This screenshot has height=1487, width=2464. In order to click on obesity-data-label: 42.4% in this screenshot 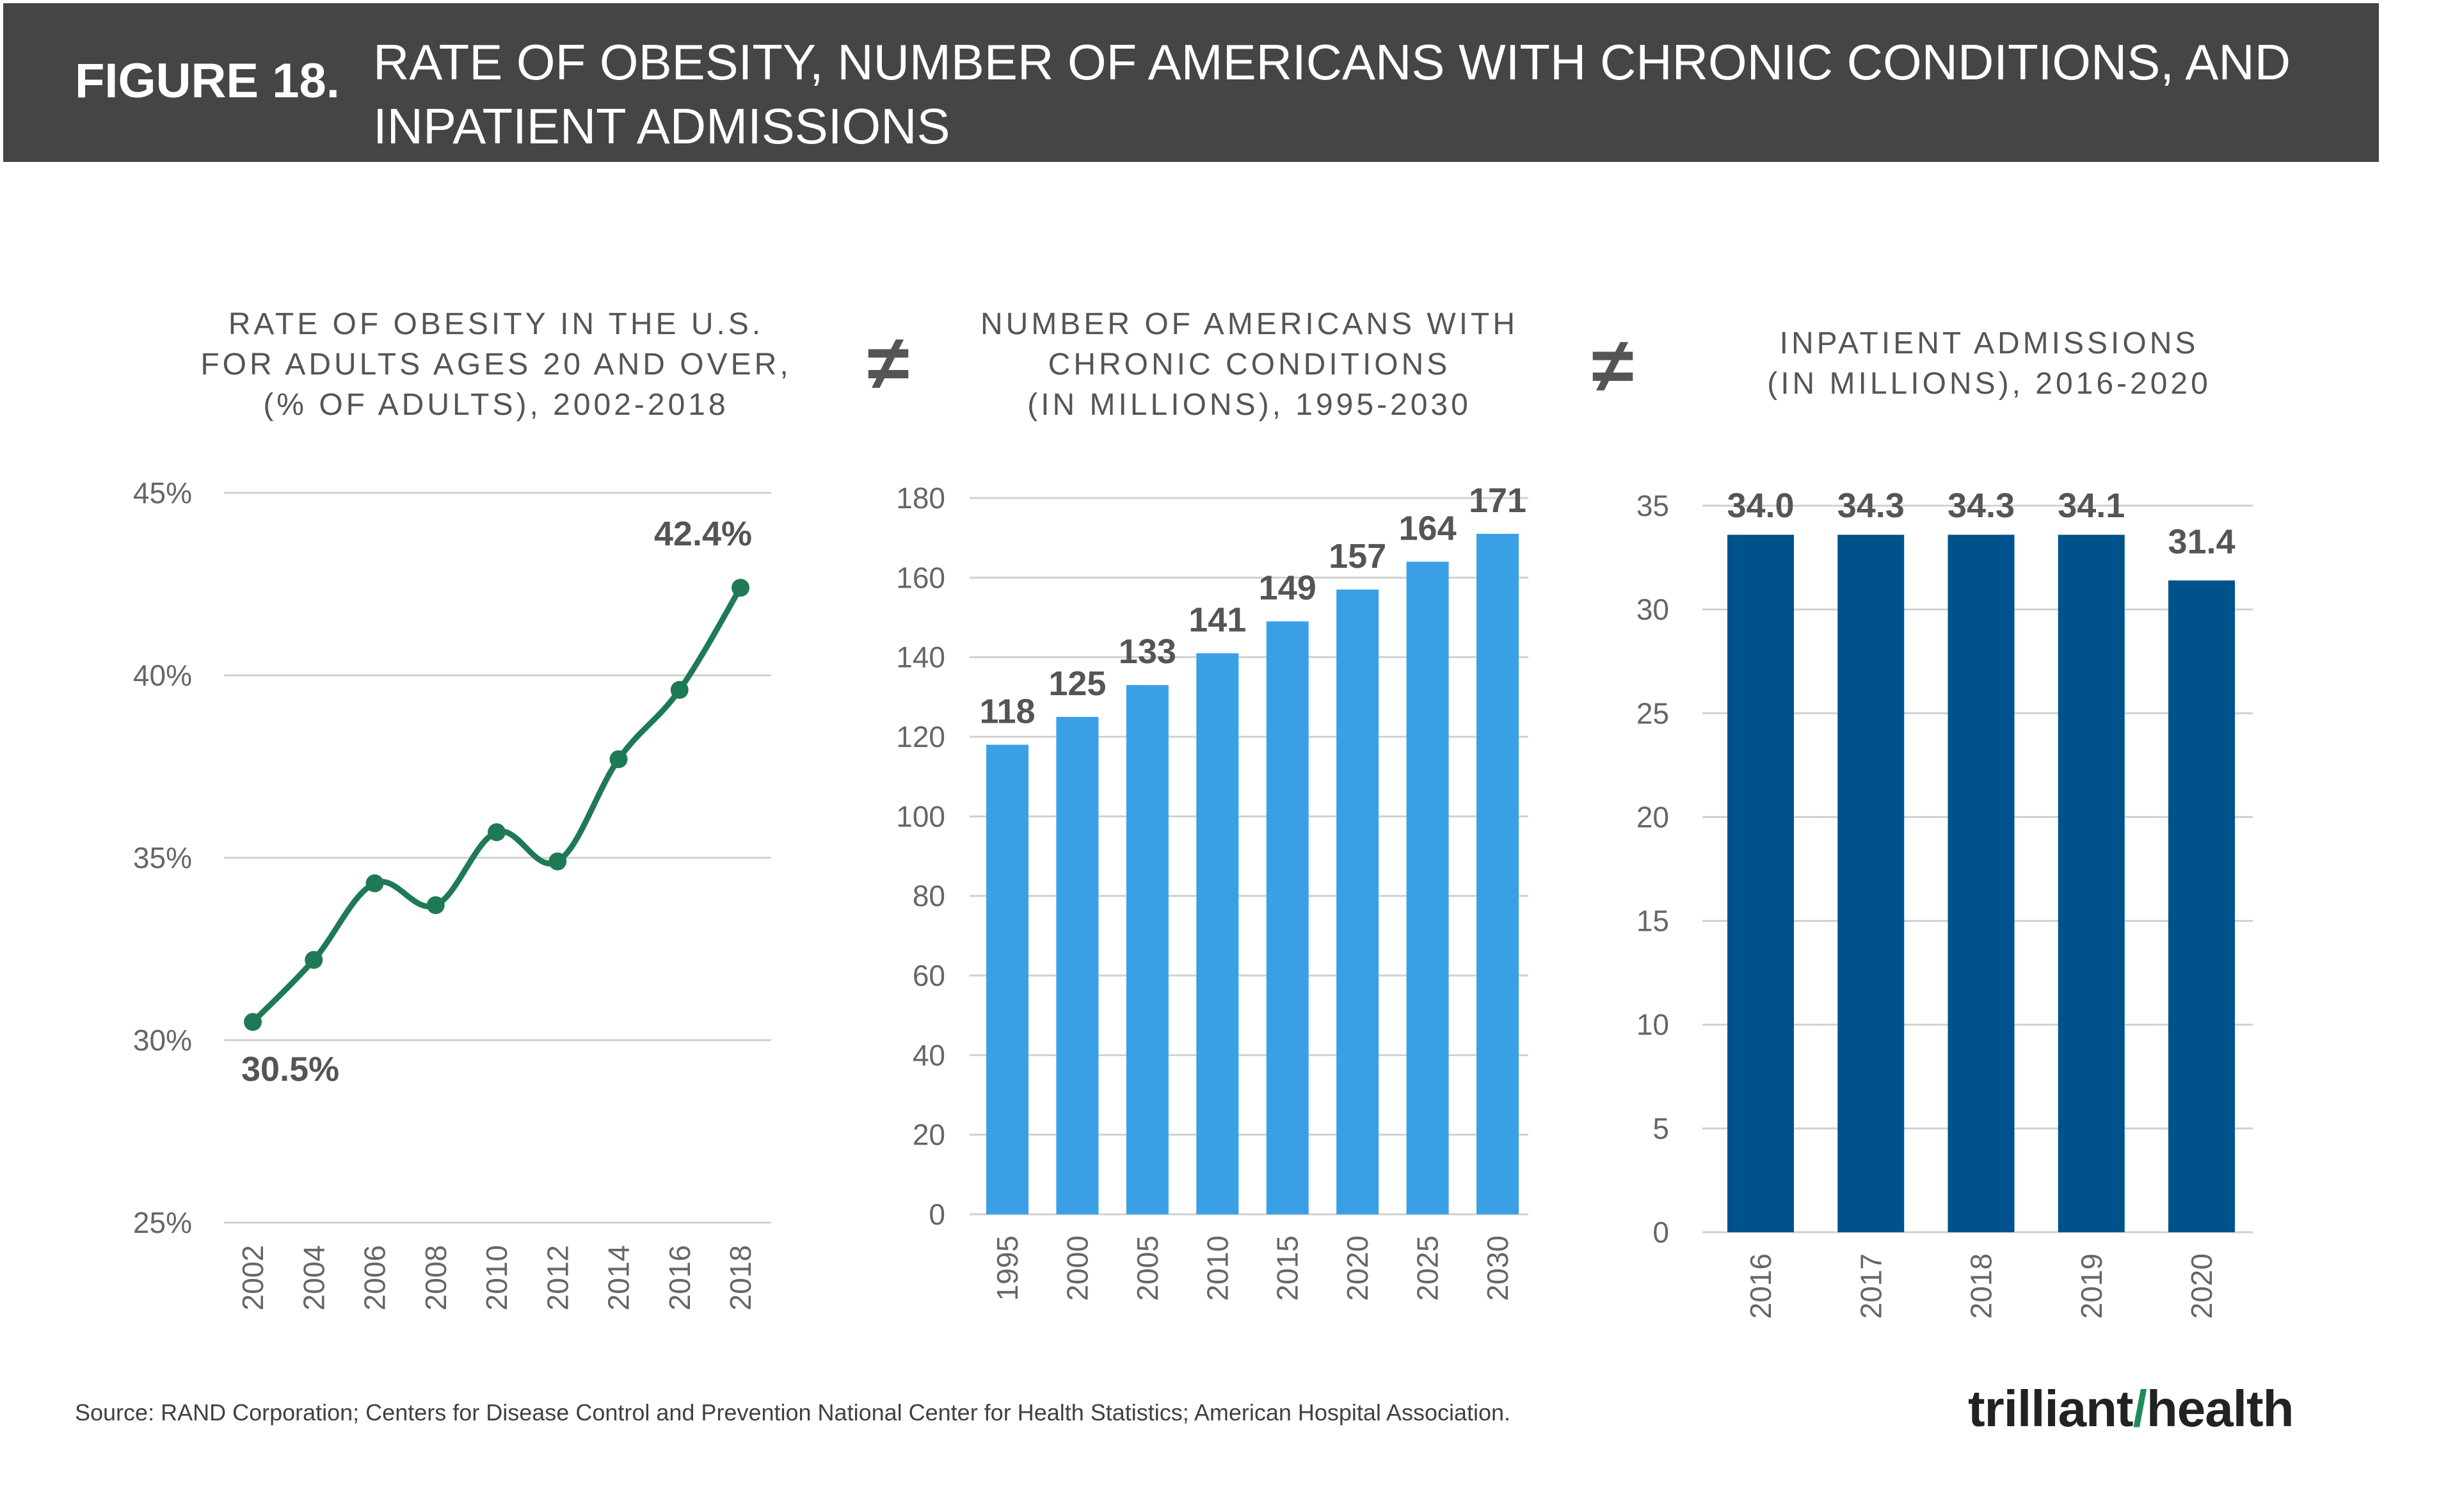, I will do `click(703, 534)`.